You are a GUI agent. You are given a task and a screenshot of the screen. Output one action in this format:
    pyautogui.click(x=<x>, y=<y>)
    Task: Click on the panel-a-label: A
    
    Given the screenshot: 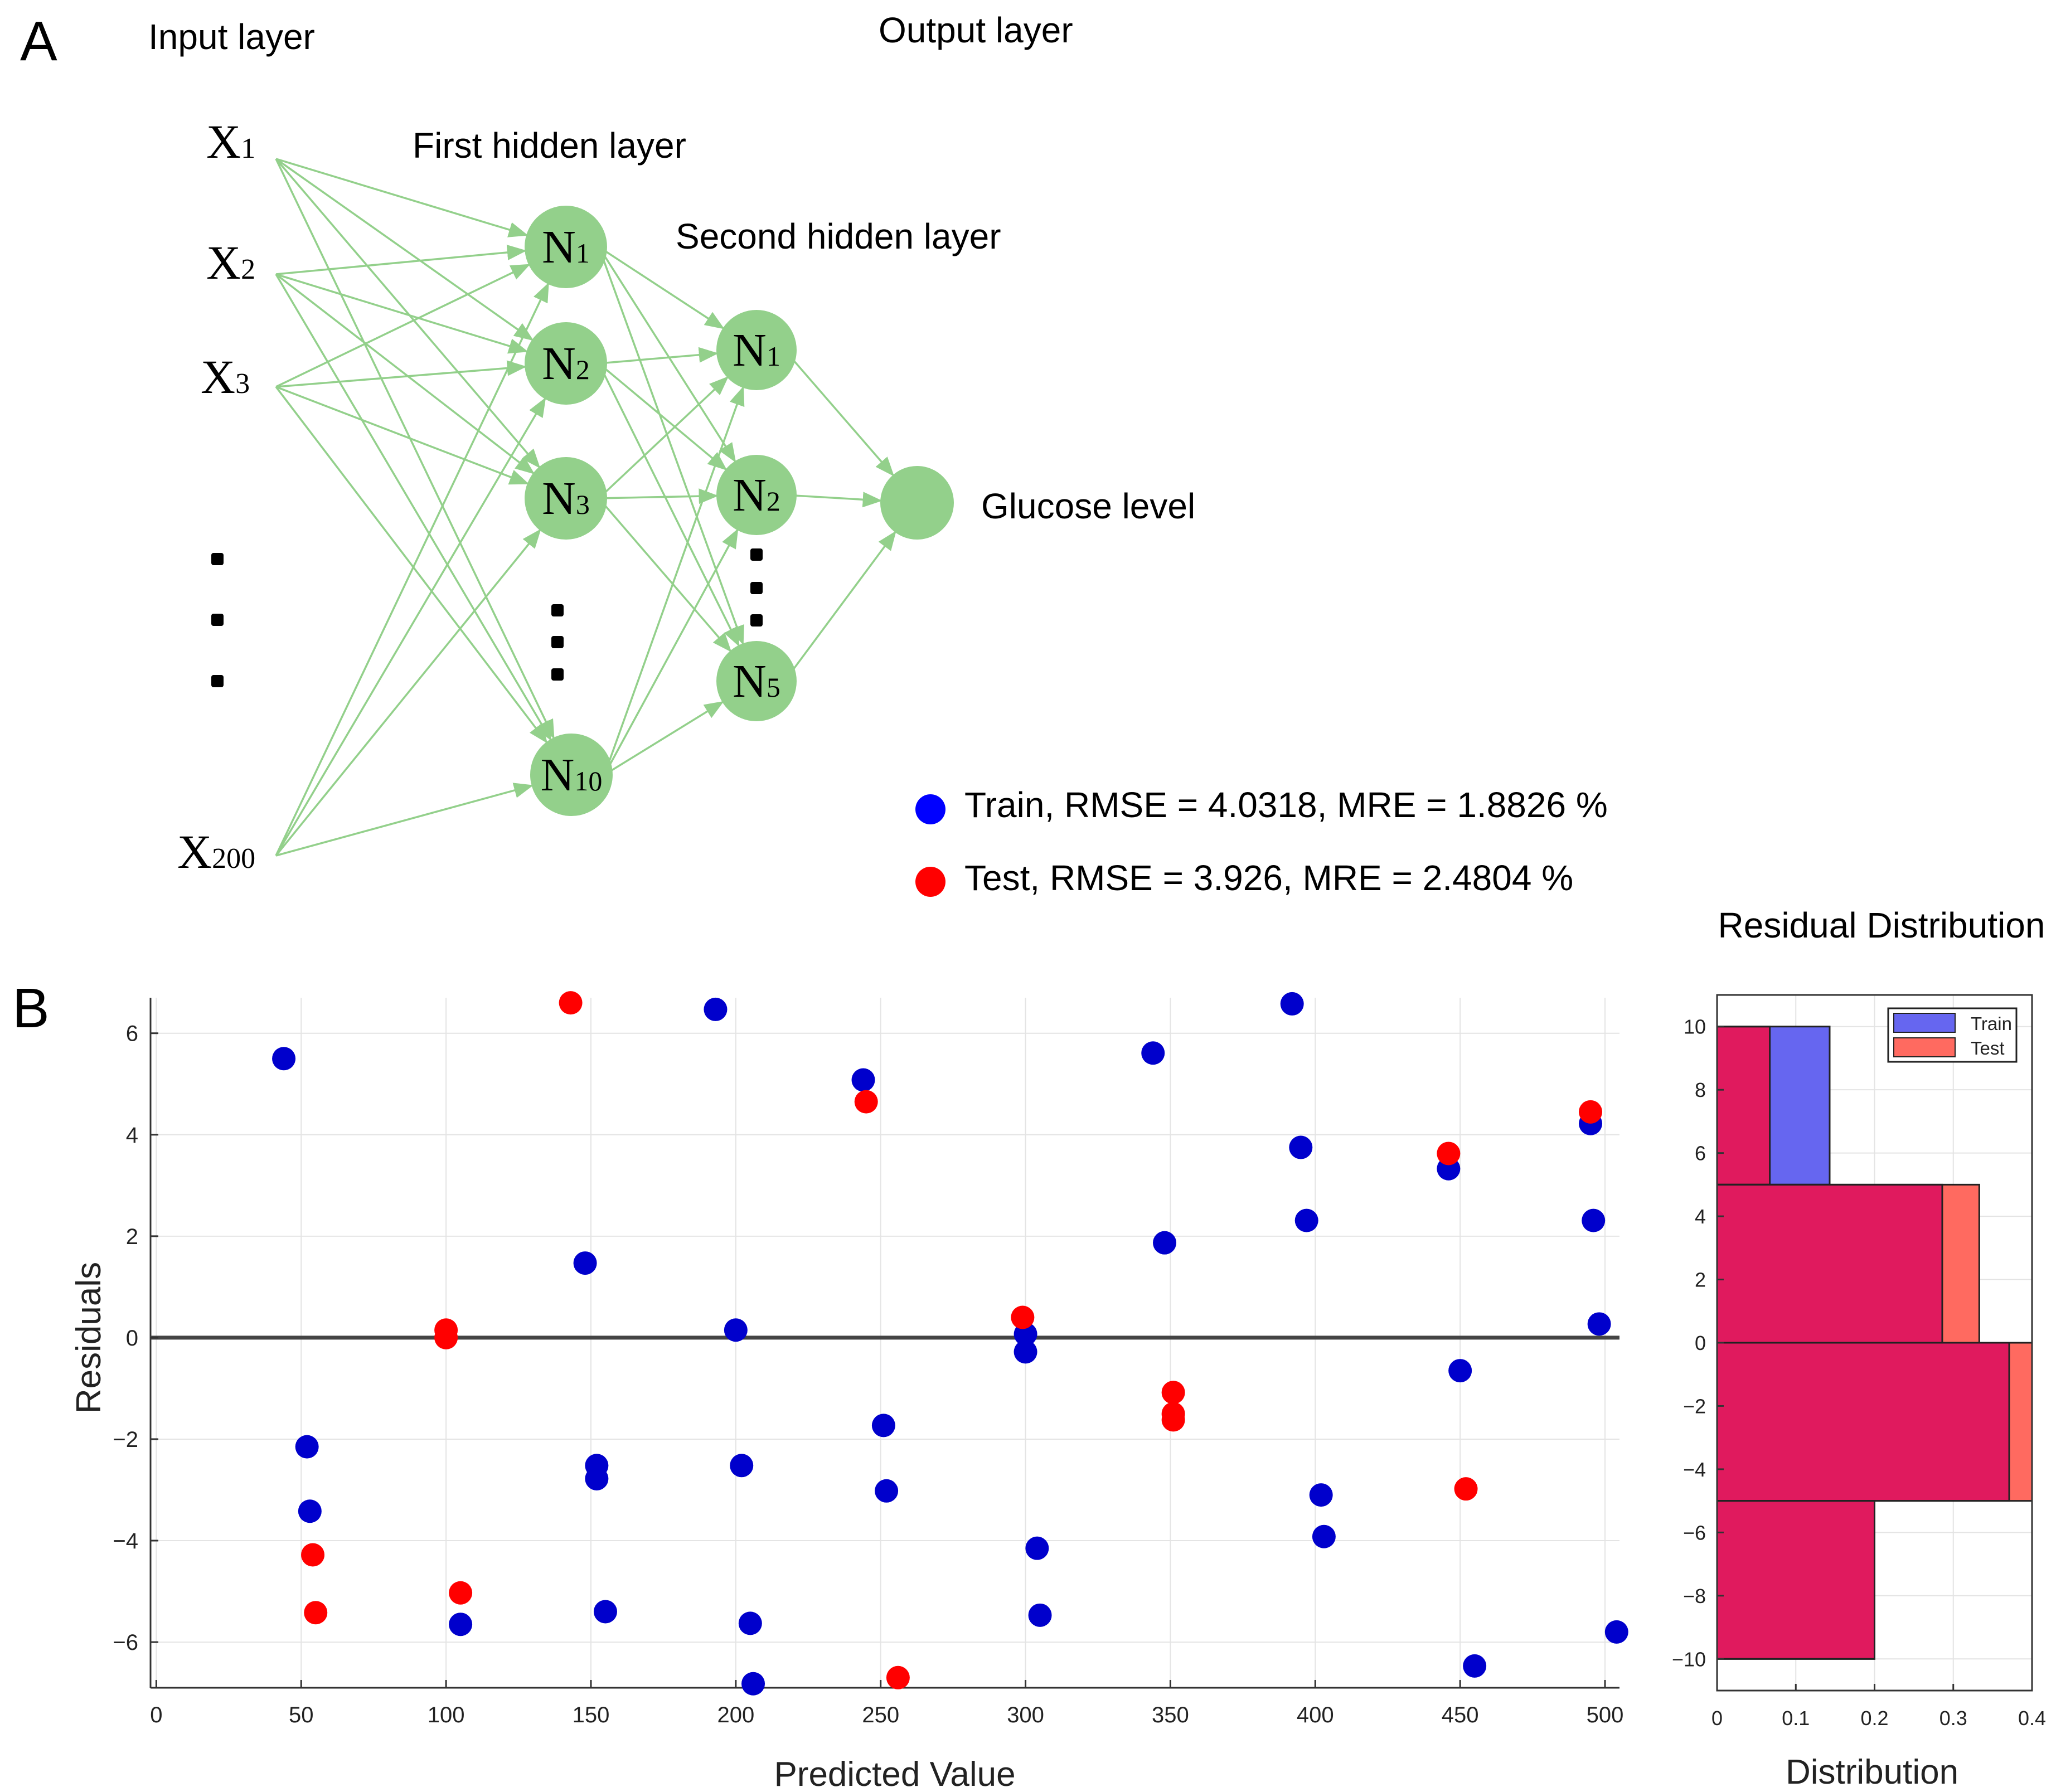 What is the action you would take?
    pyautogui.click(x=38, y=41)
    